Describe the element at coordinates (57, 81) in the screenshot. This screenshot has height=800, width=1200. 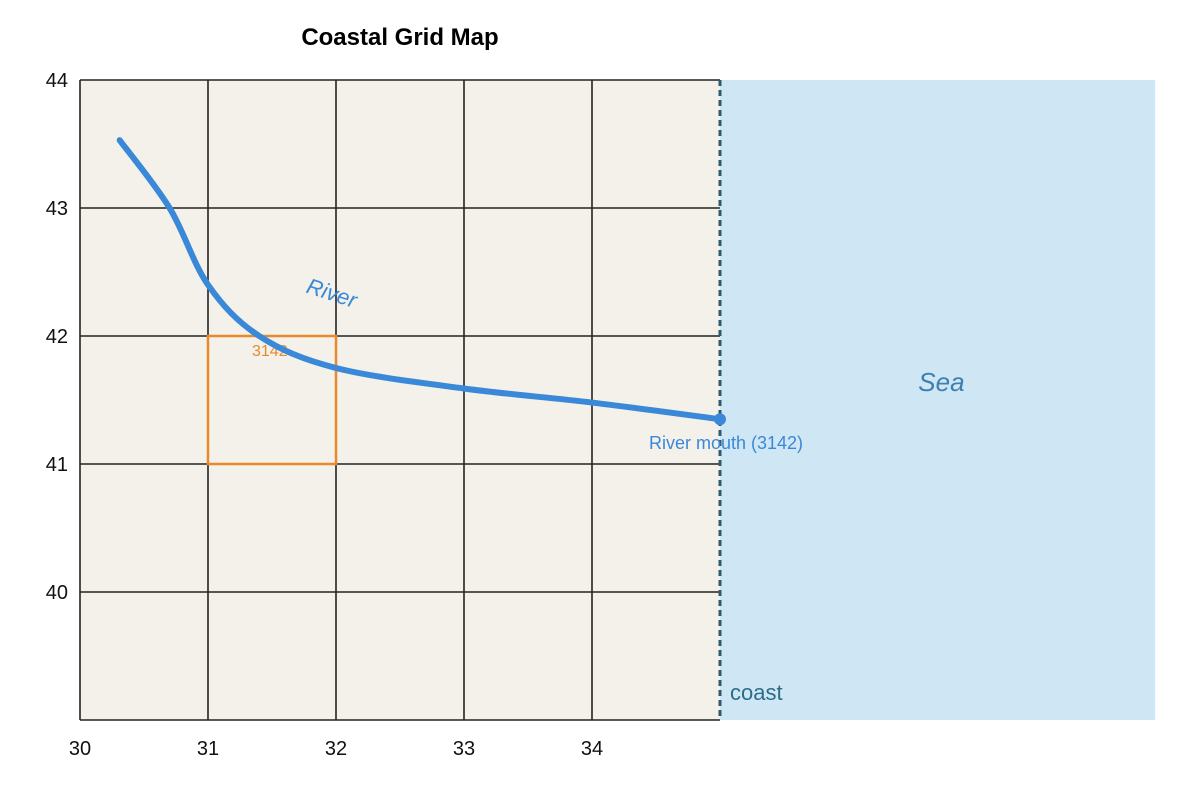
I see `y-tick-label: 44` at that location.